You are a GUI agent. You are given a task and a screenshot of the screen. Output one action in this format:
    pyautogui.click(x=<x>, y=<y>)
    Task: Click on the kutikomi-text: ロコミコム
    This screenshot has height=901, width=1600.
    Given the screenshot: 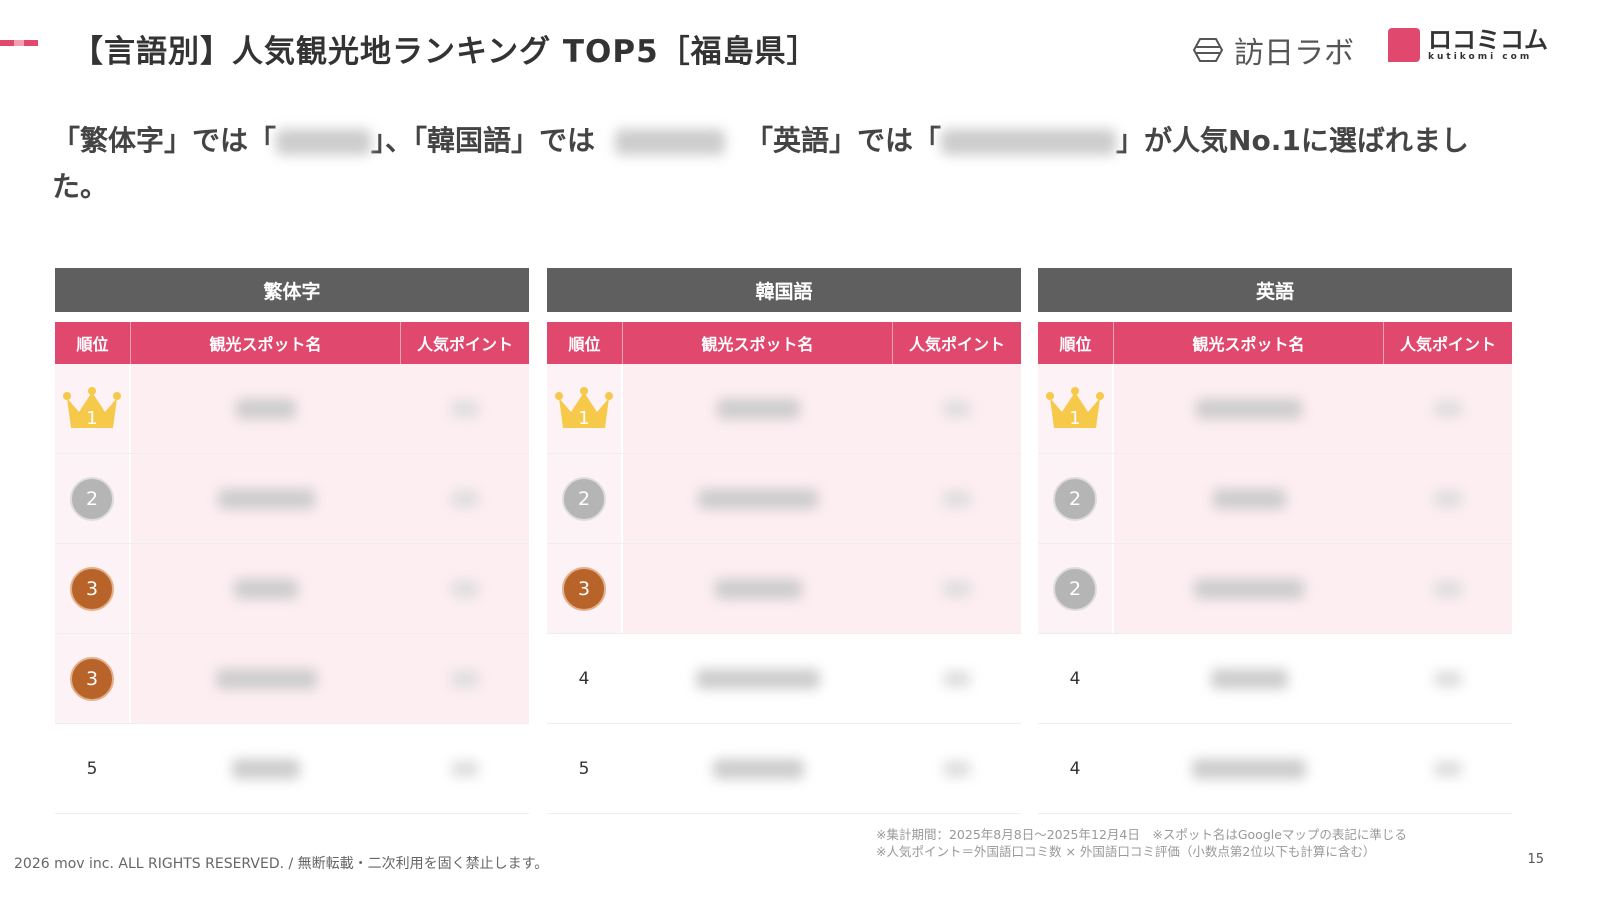 What is the action you would take?
    pyautogui.click(x=1488, y=40)
    